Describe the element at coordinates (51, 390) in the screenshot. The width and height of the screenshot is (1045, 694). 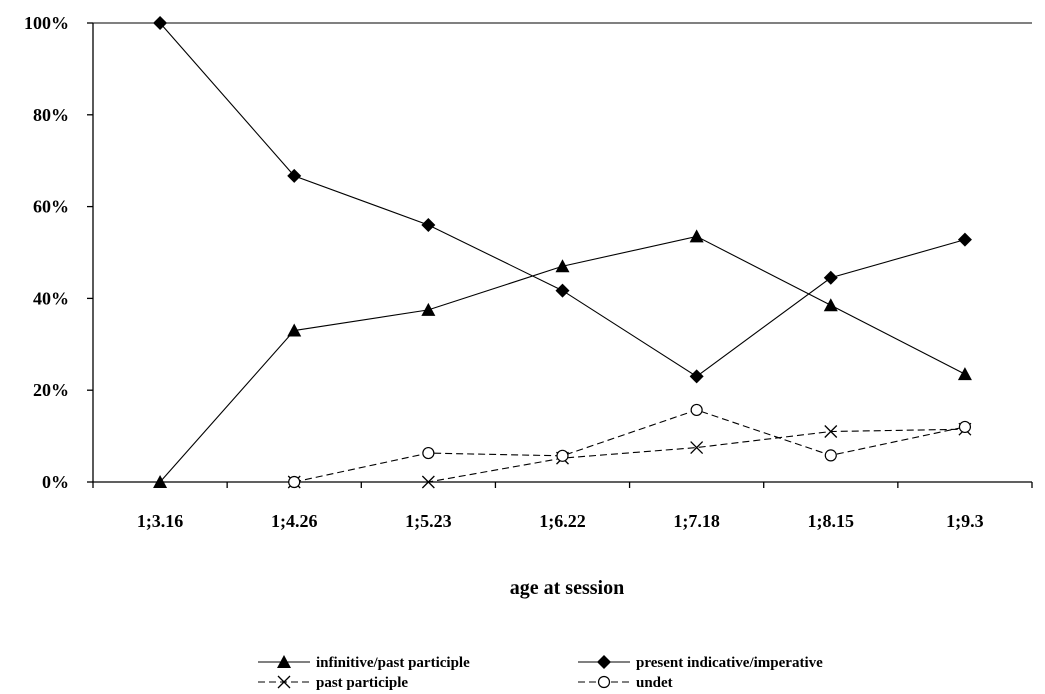
I see `y-tick-label: 20%` at that location.